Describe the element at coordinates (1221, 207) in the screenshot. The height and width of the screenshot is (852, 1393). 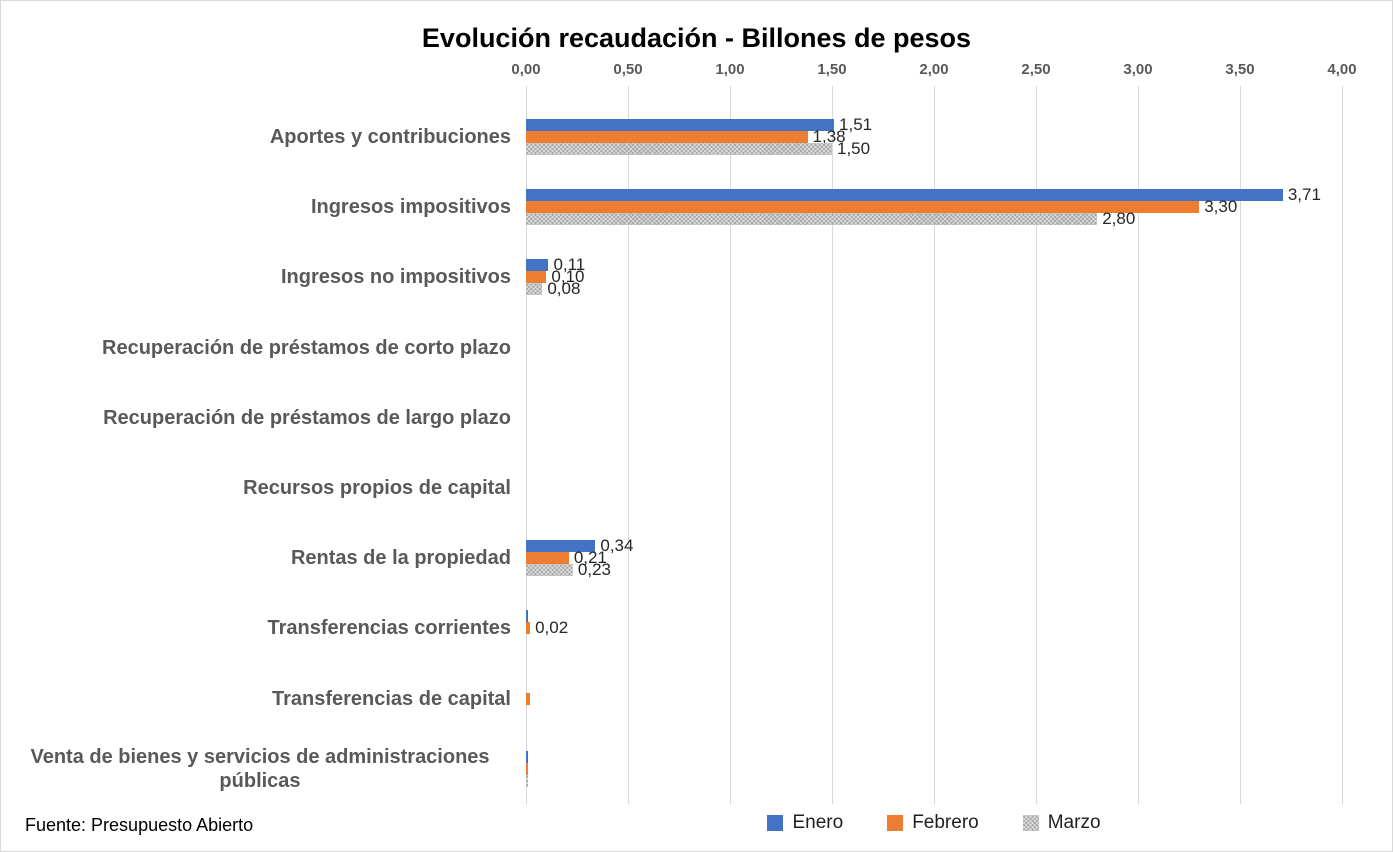
I see `value-label: 3,30` at that location.